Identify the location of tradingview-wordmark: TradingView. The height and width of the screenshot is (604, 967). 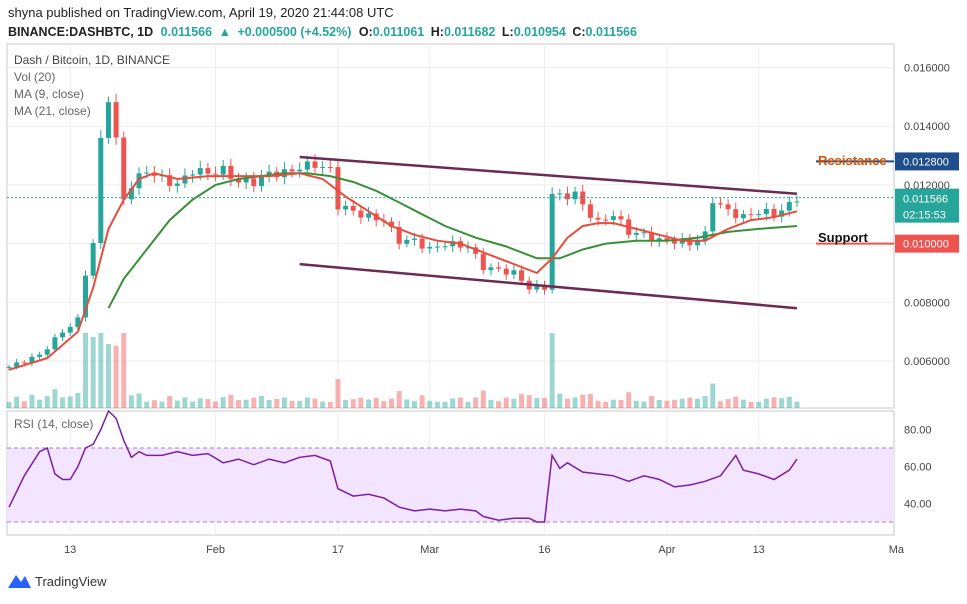
(71, 581).